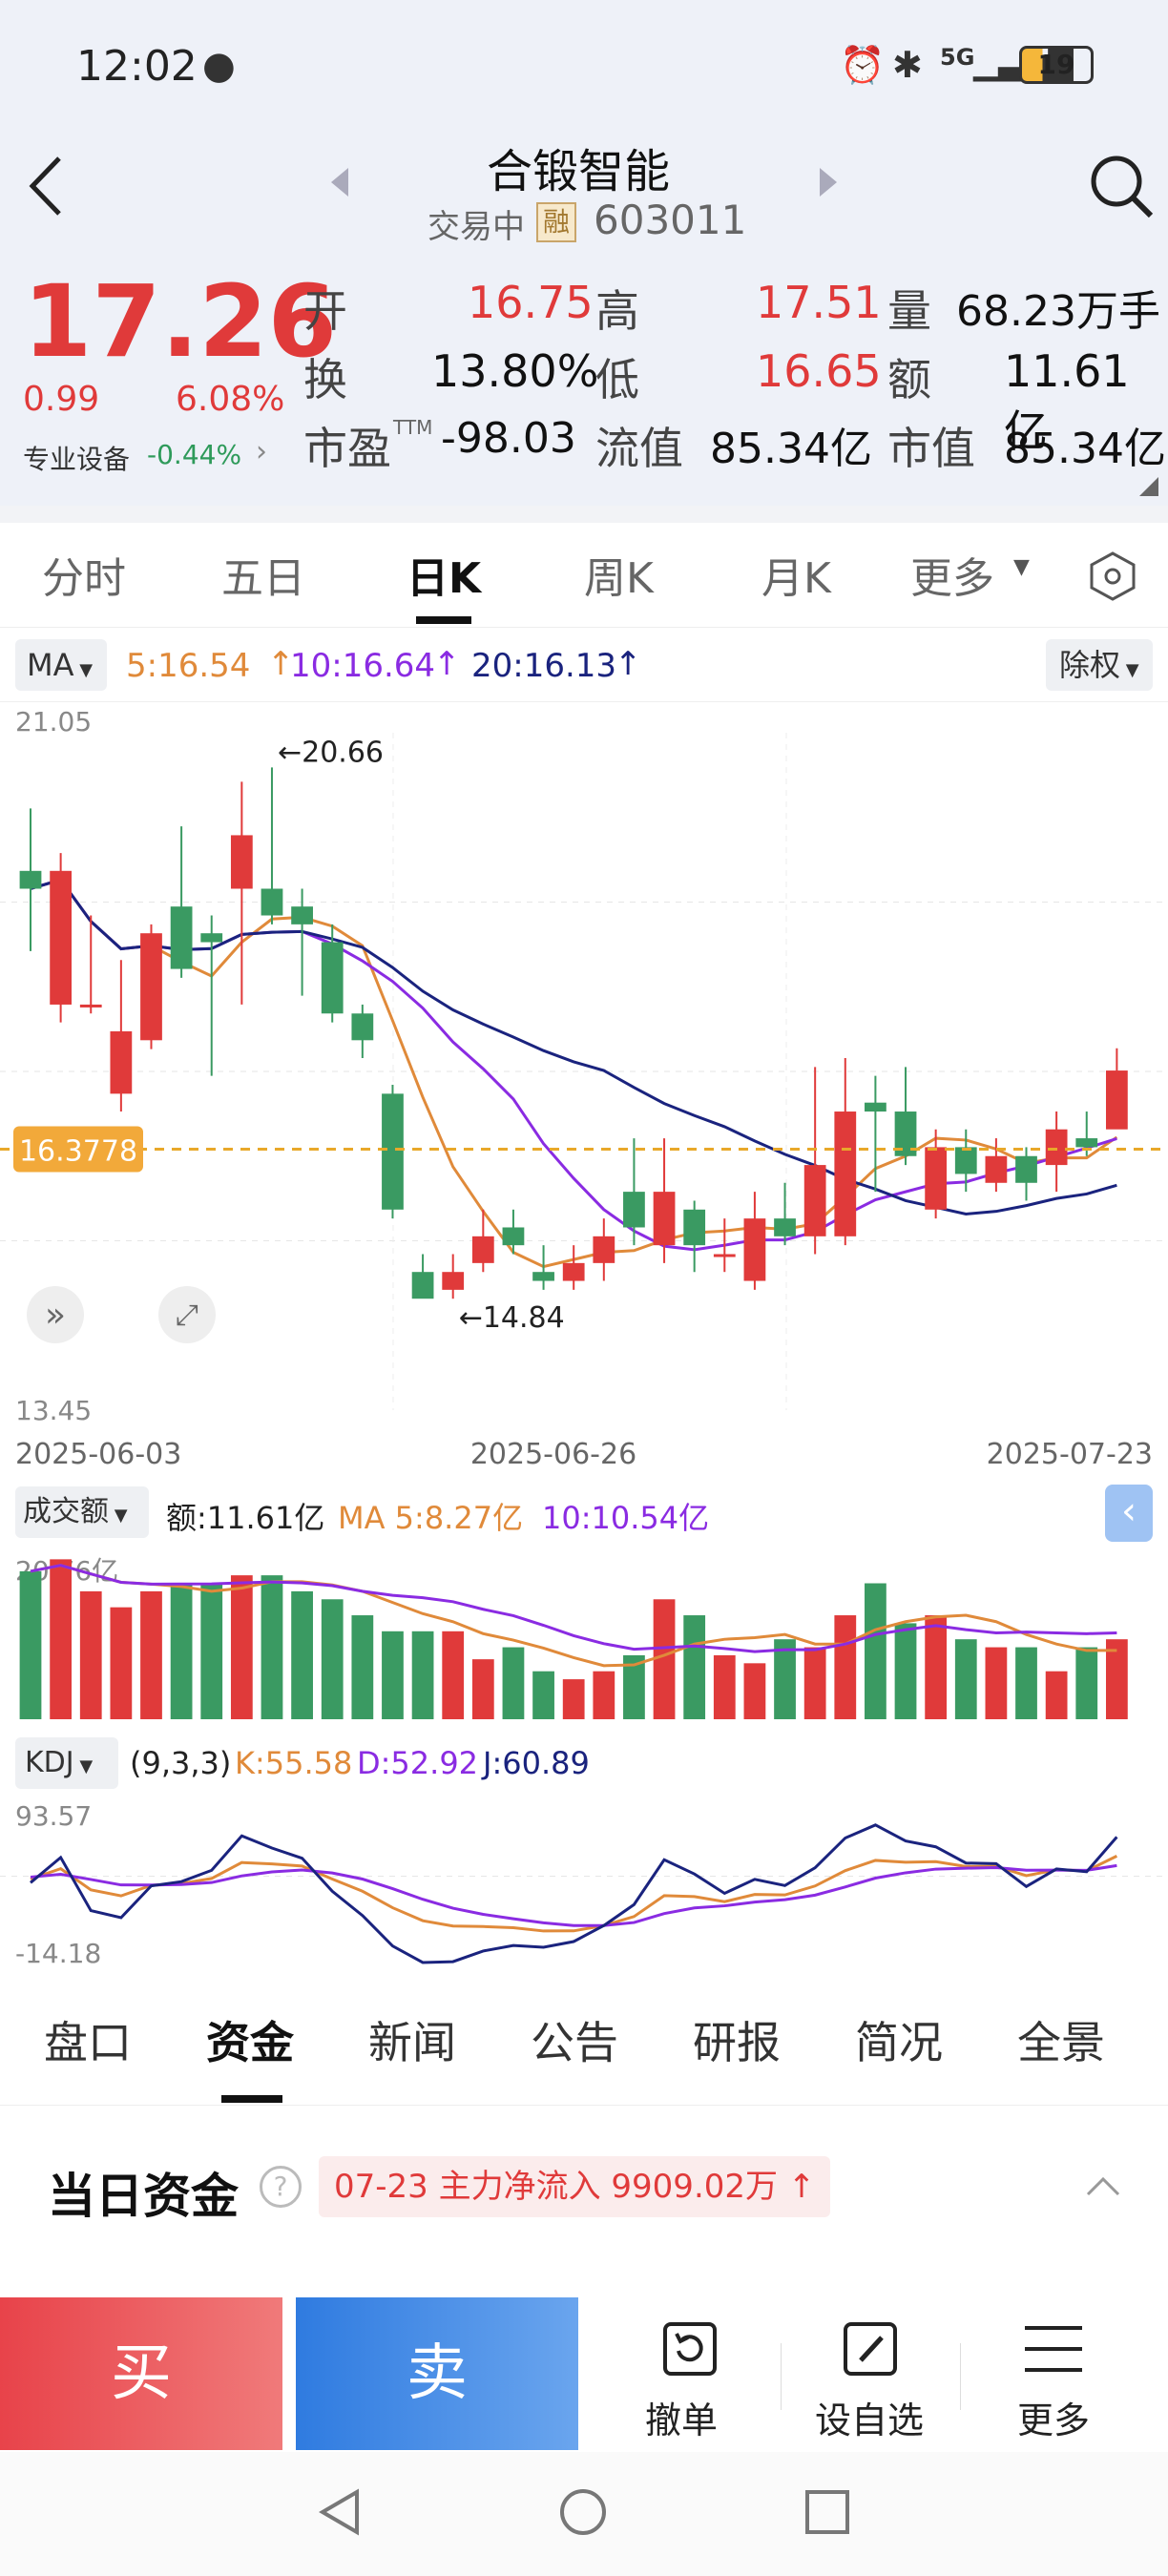  What do you see at coordinates (909, 379) in the screenshot?
I see `amount-label: 额` at bounding box center [909, 379].